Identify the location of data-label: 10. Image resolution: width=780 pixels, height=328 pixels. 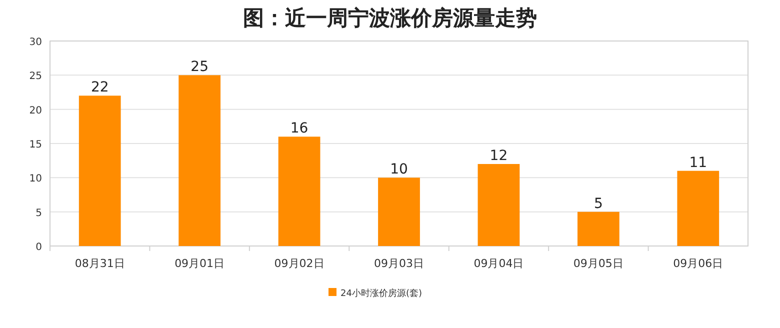
(399, 170).